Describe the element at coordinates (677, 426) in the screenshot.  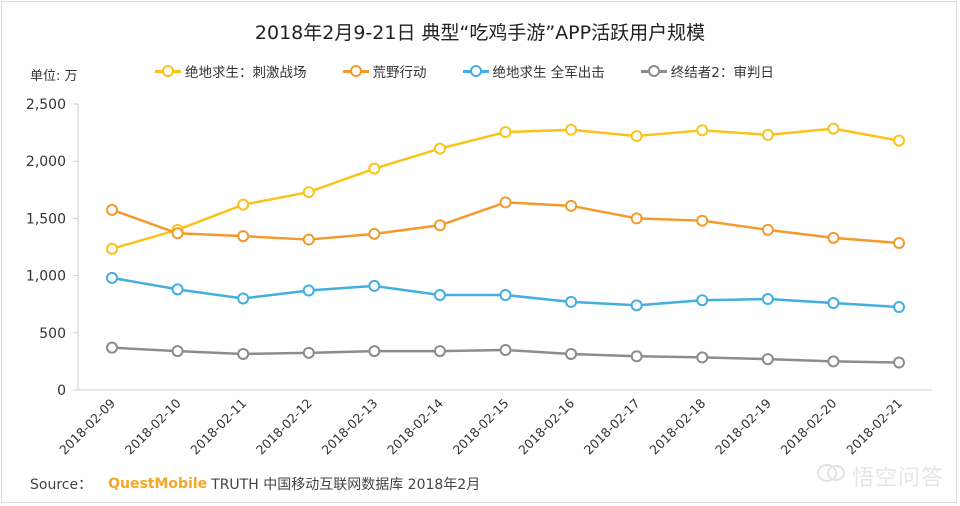
I see `x-tick-label: 2018-02-18` at that location.